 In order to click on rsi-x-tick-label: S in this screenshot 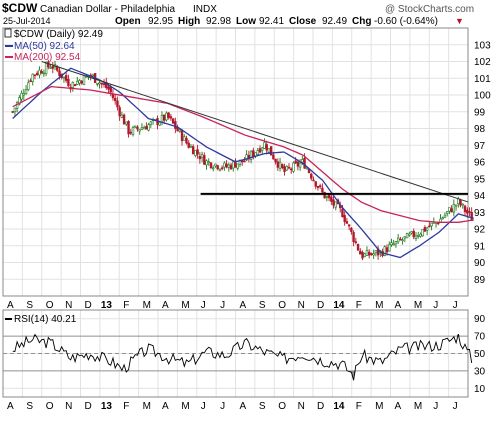, I will do `click(29, 406)`.